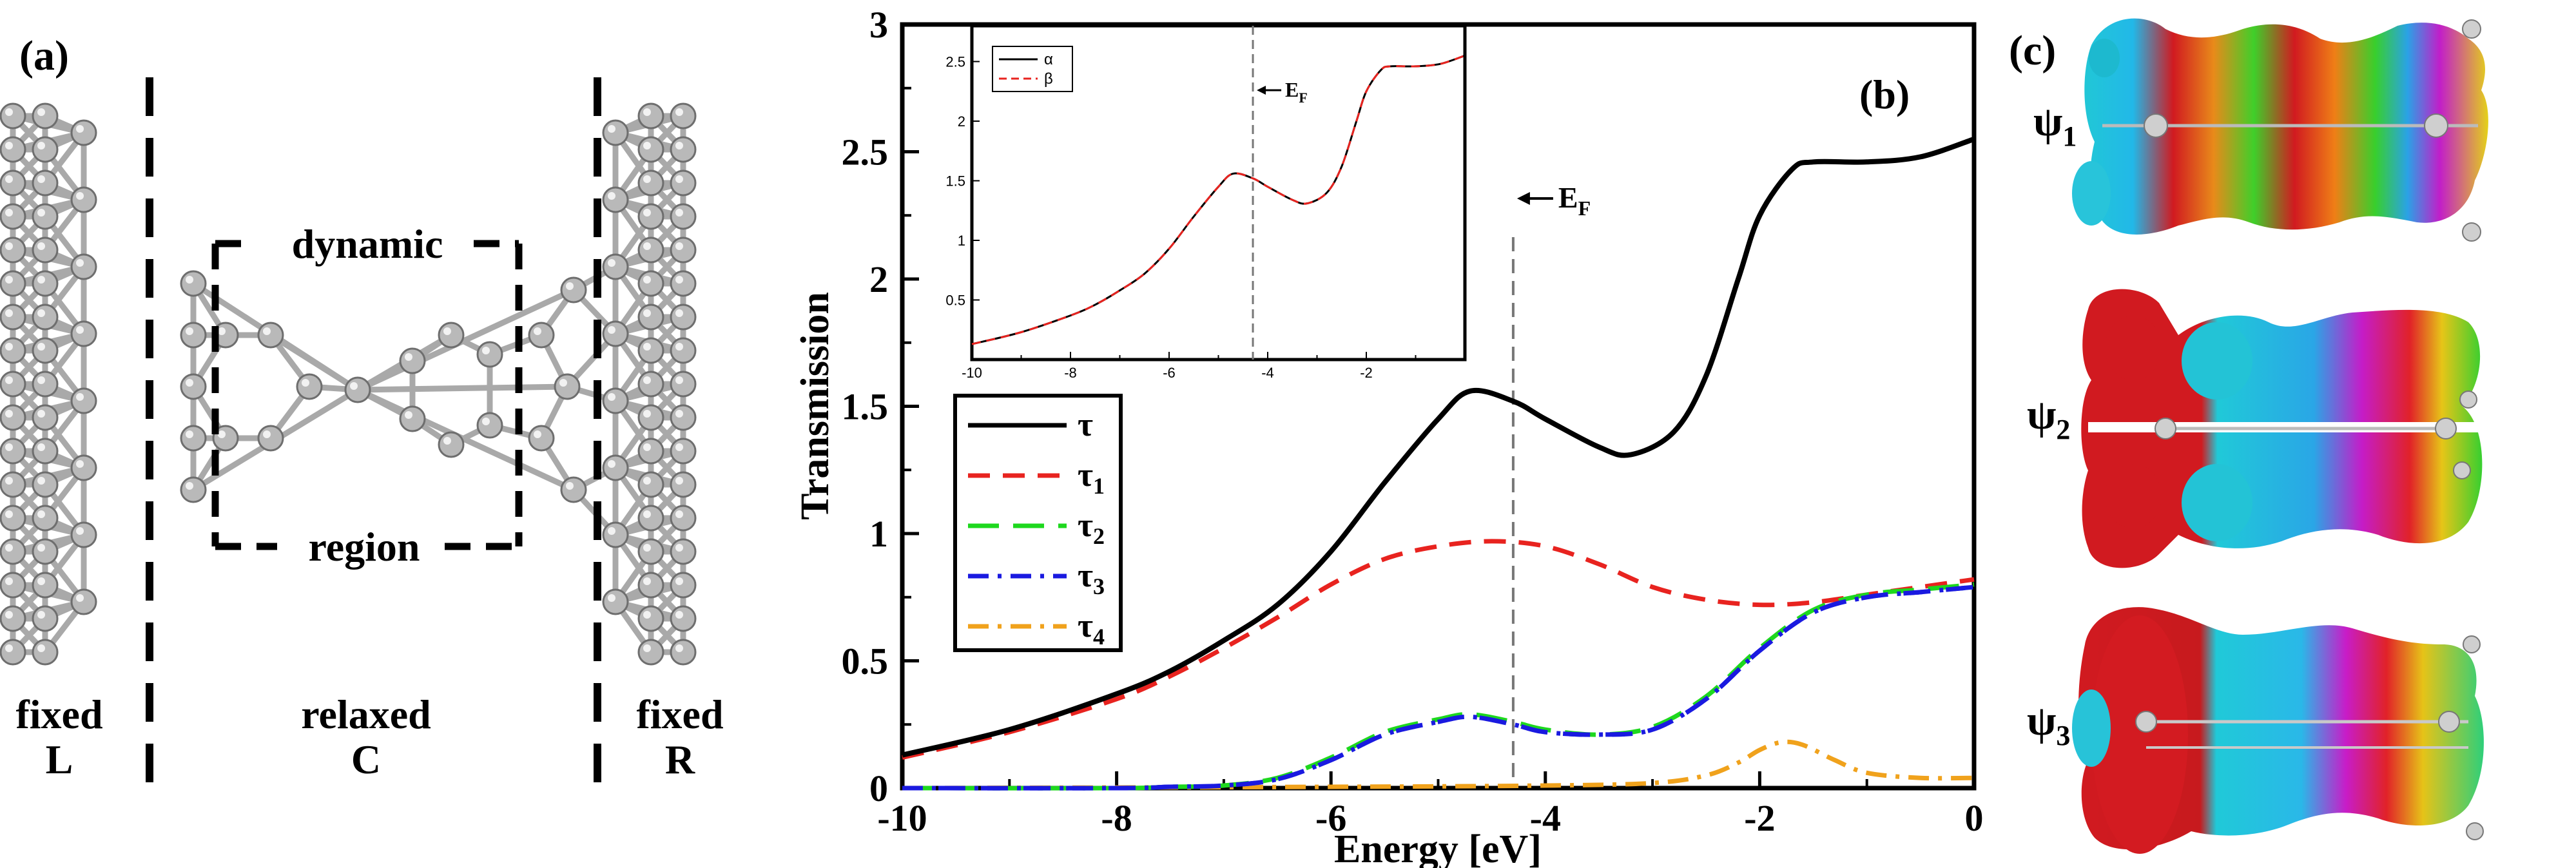  What do you see at coordinates (2048, 724) in the screenshot?
I see `psi3-label: ψ3` at bounding box center [2048, 724].